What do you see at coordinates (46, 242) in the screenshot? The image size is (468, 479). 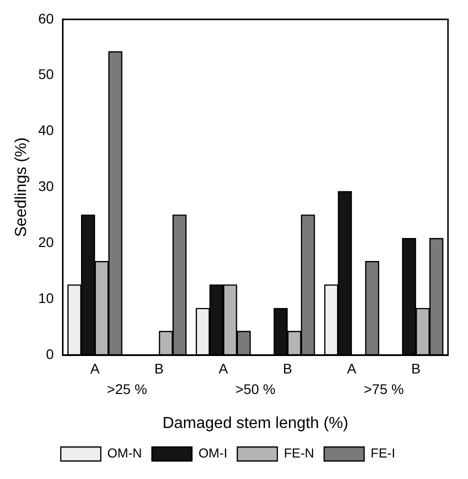 I see `y-tick-label: 20` at bounding box center [46, 242].